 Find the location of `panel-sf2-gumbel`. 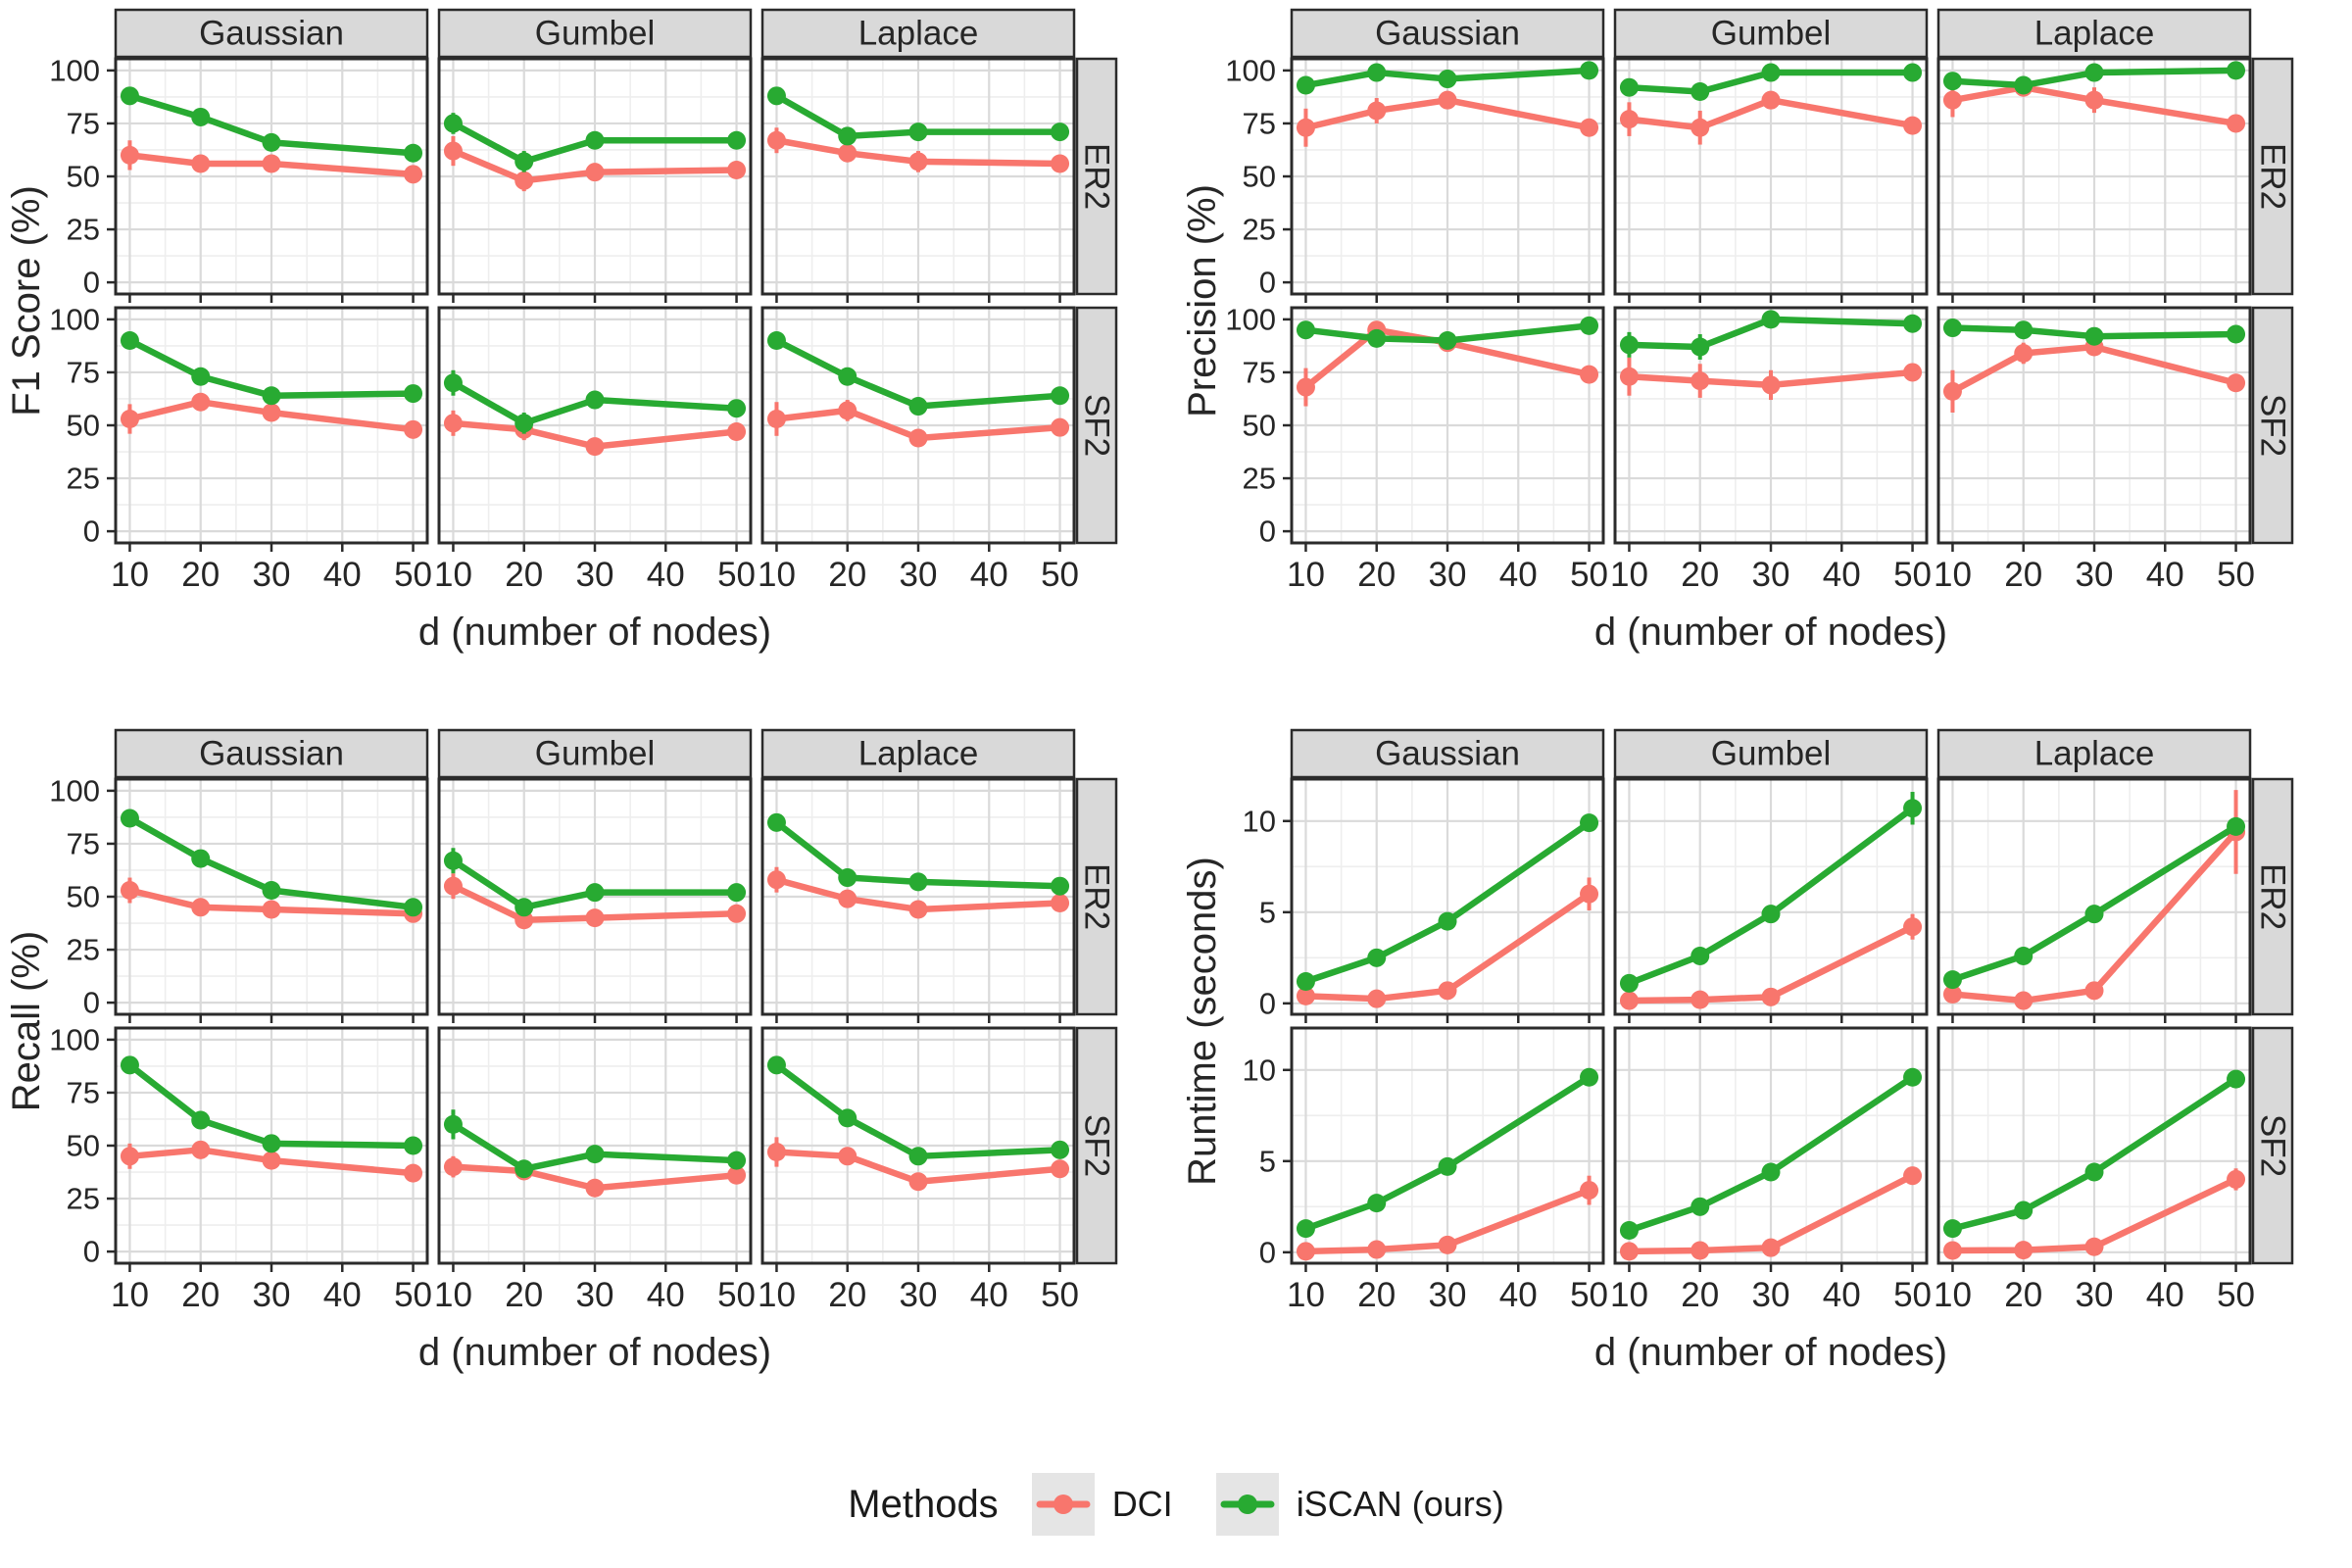

panel-sf2-gumbel is located at coordinates (595, 1149).